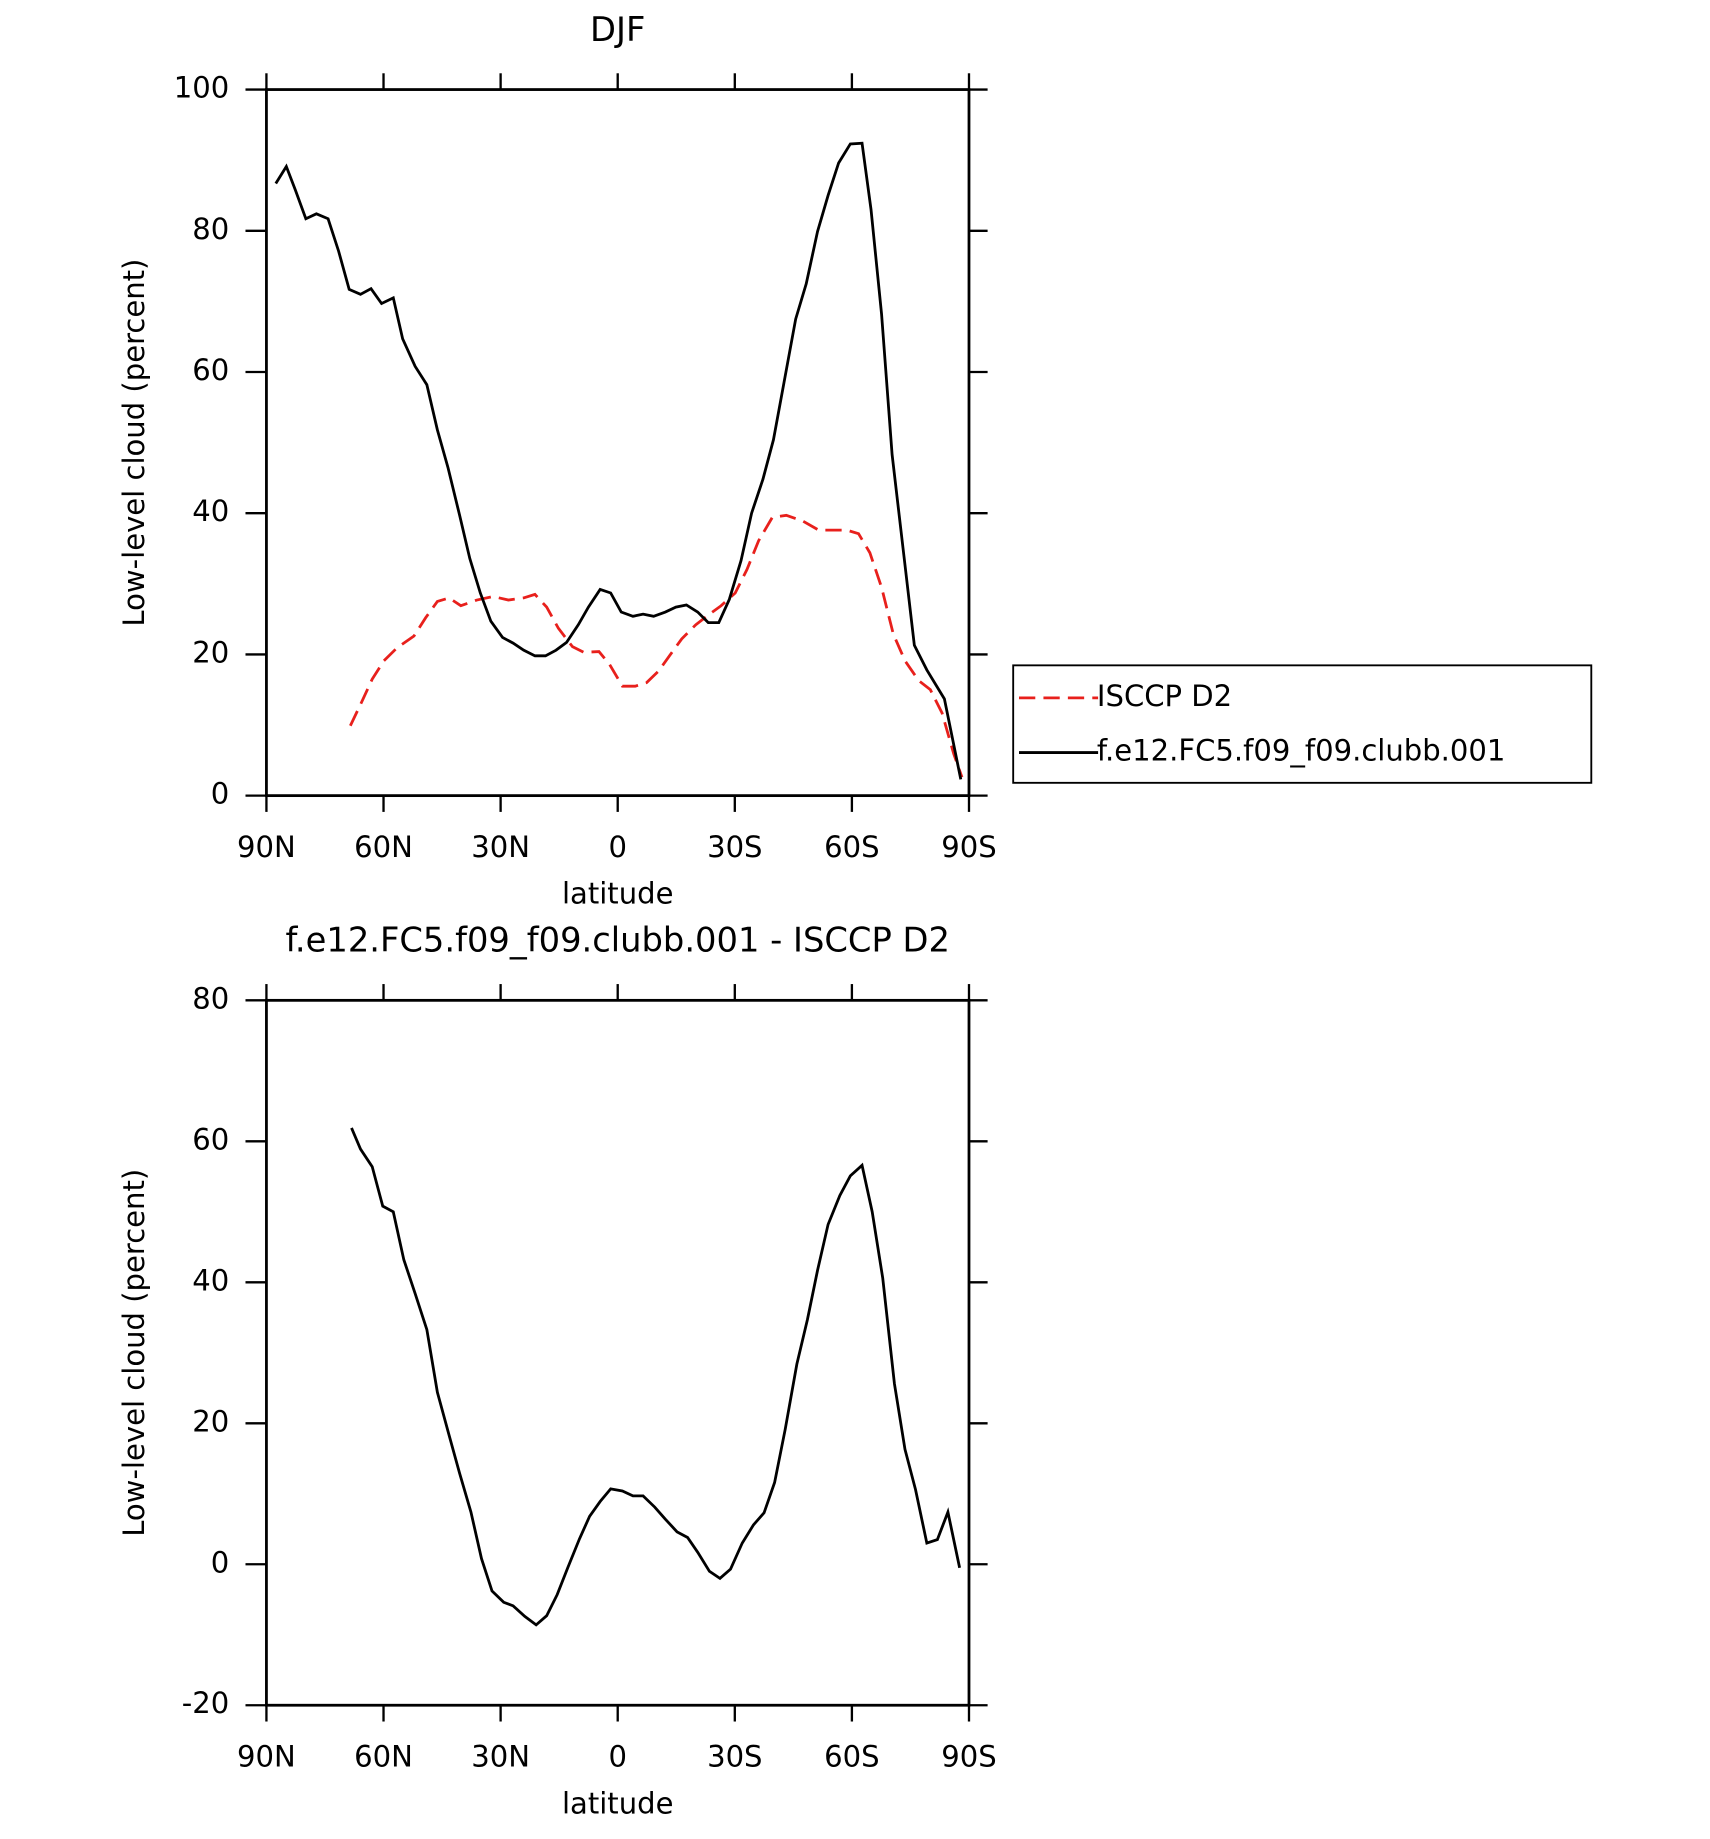 The height and width of the screenshot is (1839, 1710). What do you see at coordinates (201, 88) in the screenshot?
I see `y-tick-label: 100` at bounding box center [201, 88].